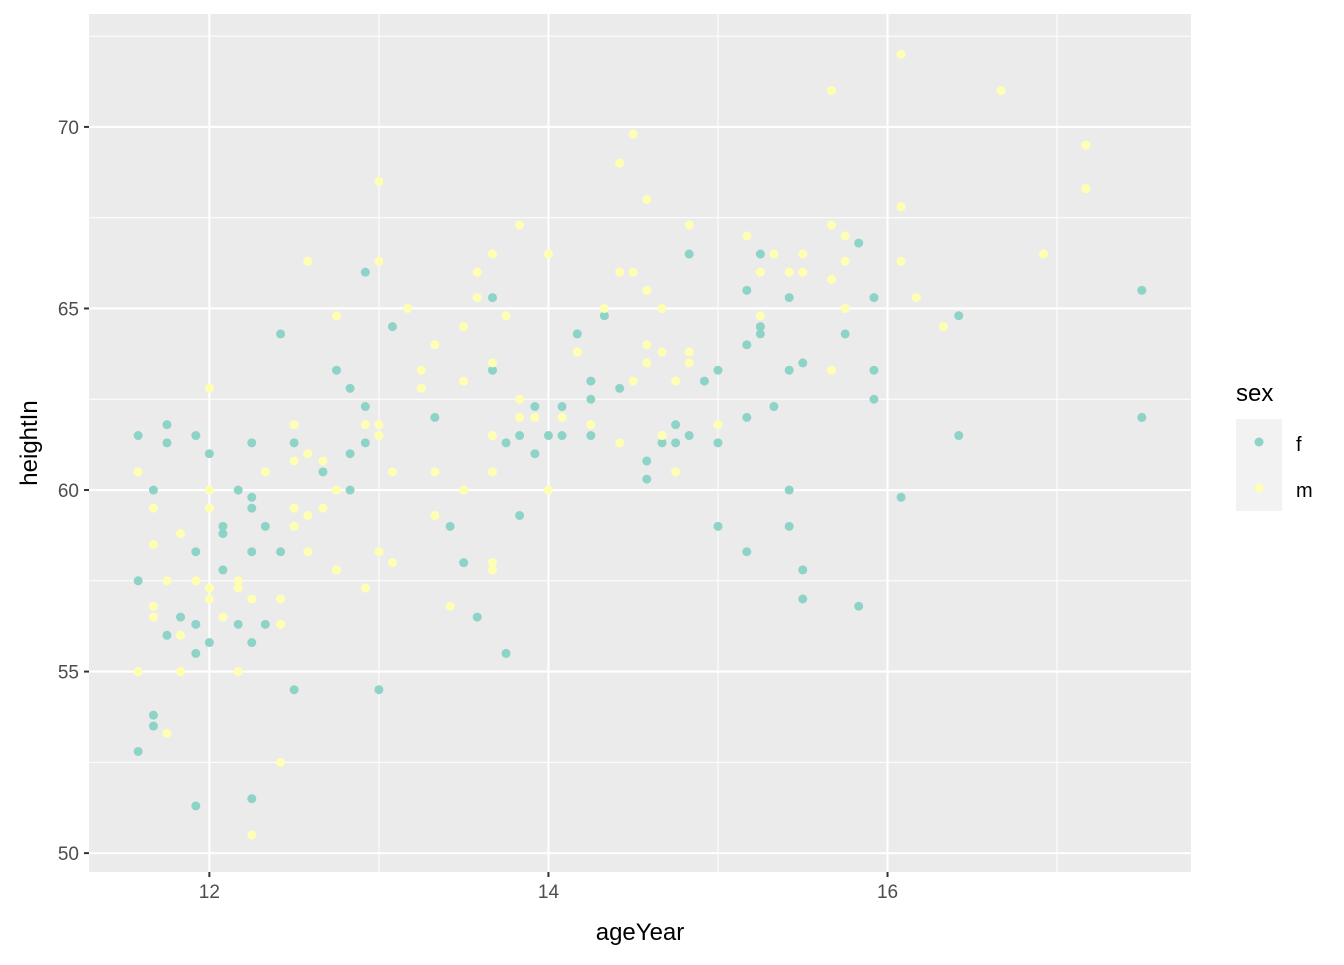 The height and width of the screenshot is (965, 1344). Describe the element at coordinates (68, 128) in the screenshot. I see `y-tick-label: 70` at that location.